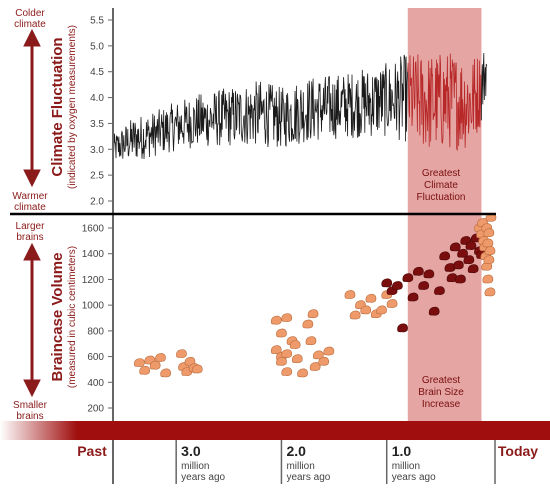 This screenshot has height=494, width=550. Describe the element at coordinates (30, 405) in the screenshot. I see `smaller-label-1: Smaller` at that location.